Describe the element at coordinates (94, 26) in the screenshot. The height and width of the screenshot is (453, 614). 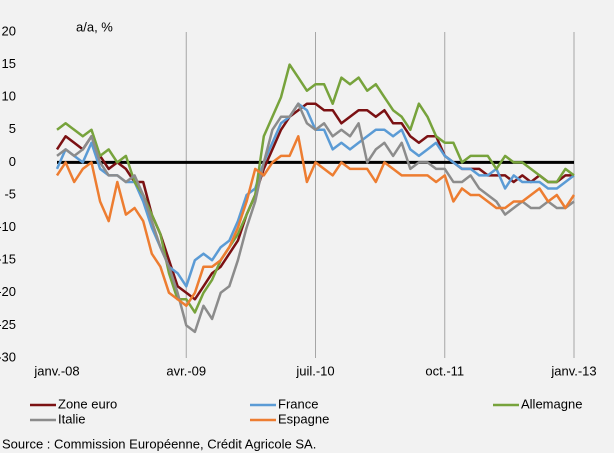
I see `y-axis-title: a/a, %` at that location.